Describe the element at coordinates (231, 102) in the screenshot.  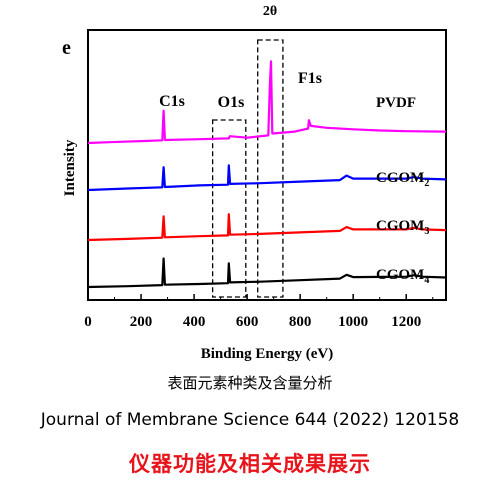
I see `peak-label: O1s` at that location.